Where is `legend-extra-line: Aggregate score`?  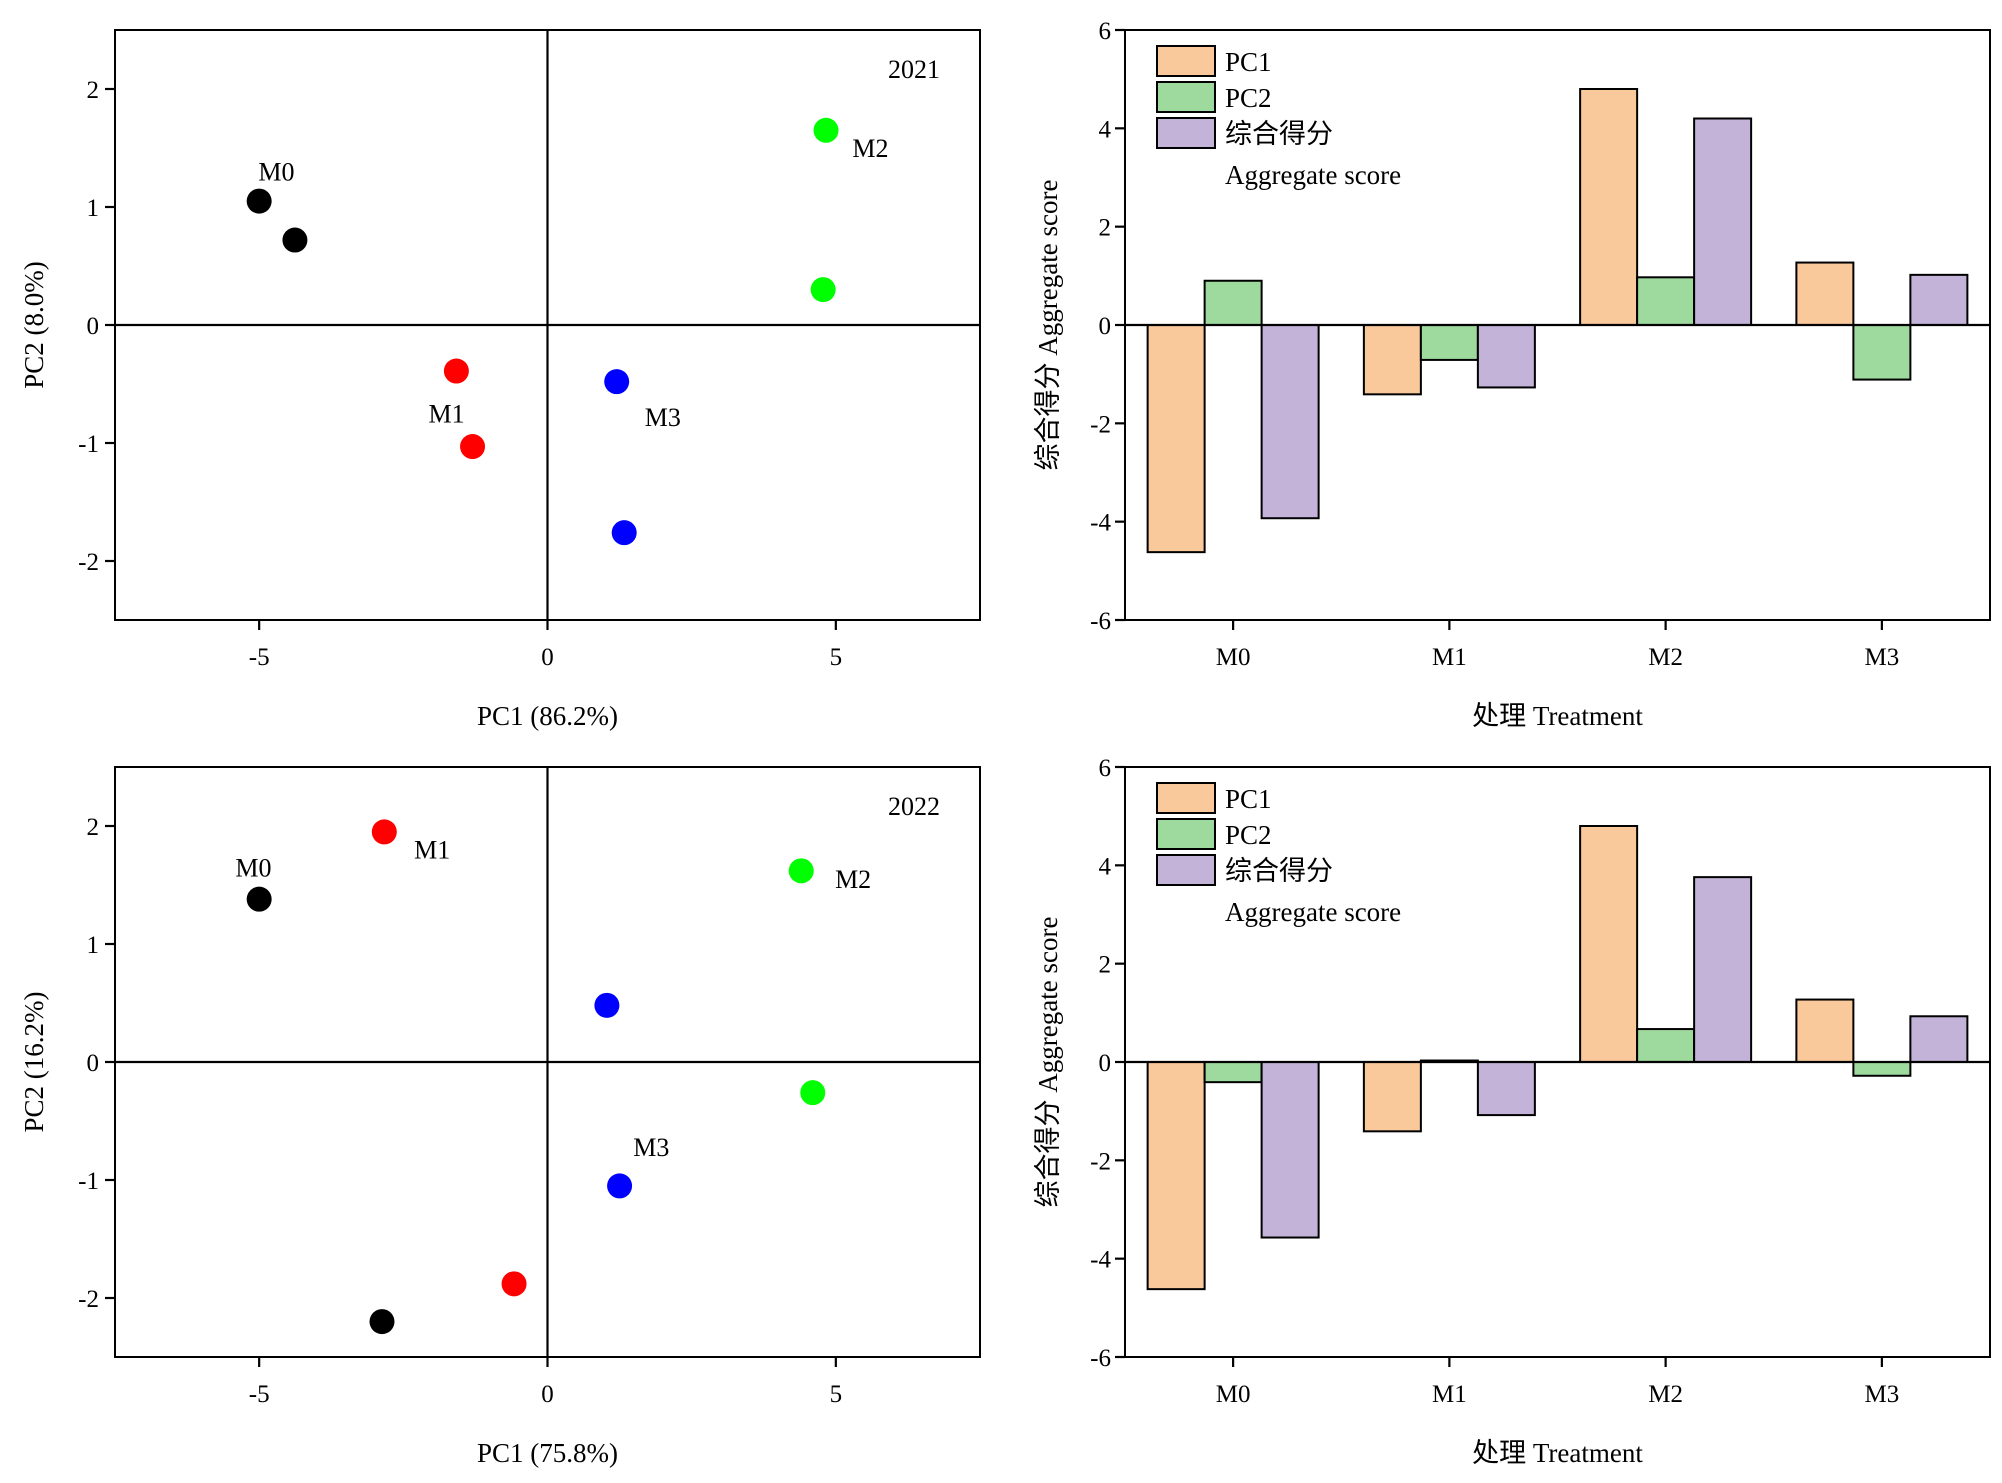
legend-extra-line: Aggregate score is located at coordinates (1313, 912).